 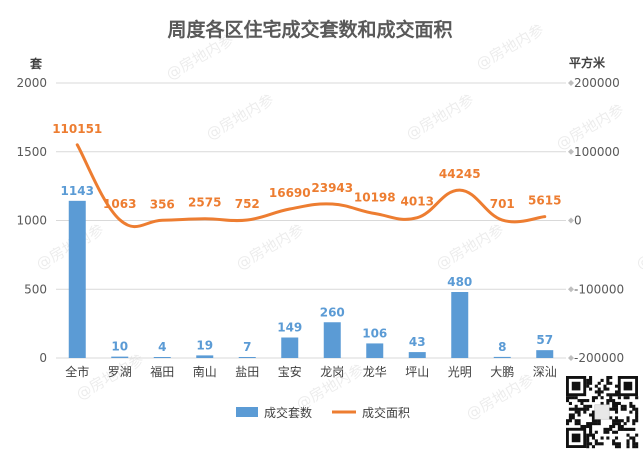 I want to click on chart-title: 周度各区住宅成交套数和成交面积, so click(x=309, y=29).